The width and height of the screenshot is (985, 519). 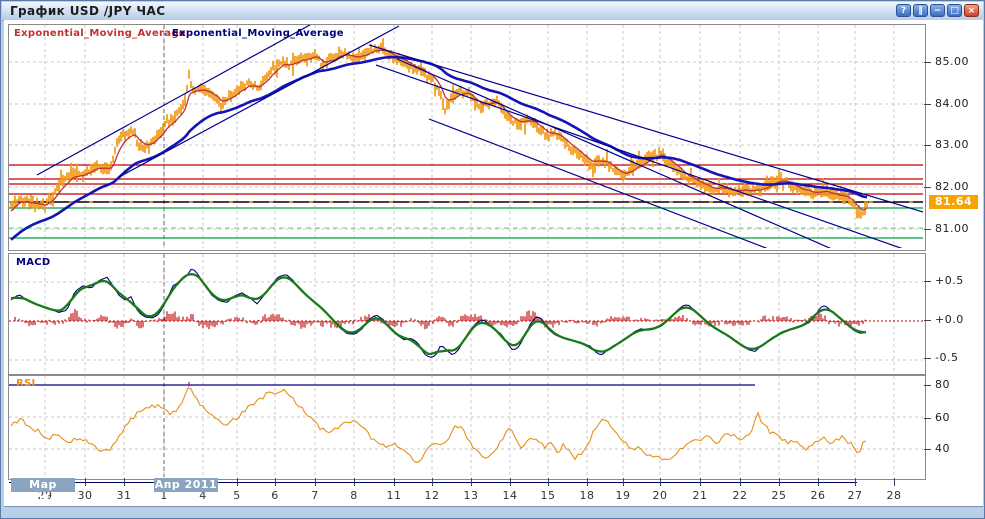 I want to click on y-axis-label: 85.00, so click(x=952, y=61).